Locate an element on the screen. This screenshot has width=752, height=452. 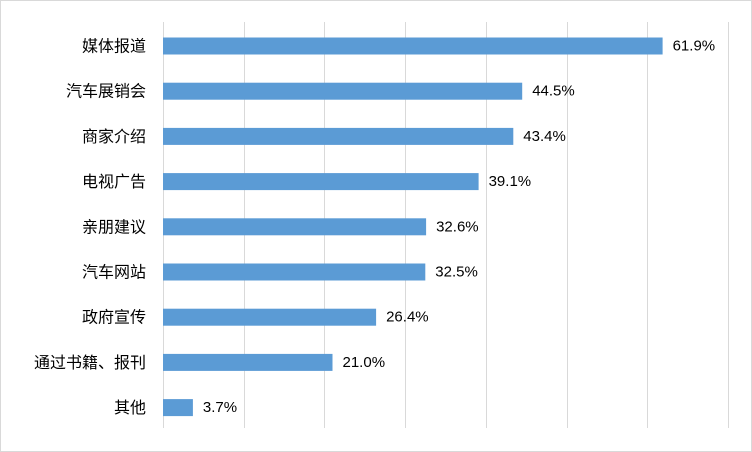
data-label: 43.4% is located at coordinates (544, 136).